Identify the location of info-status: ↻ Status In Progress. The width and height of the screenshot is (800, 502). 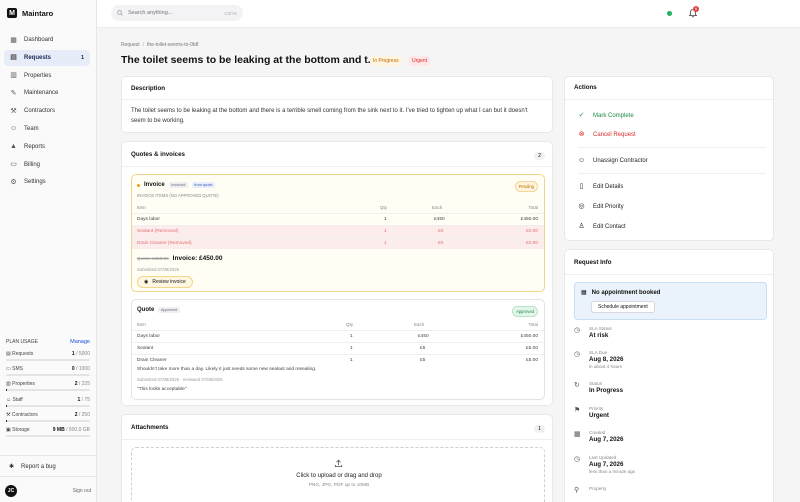
(598, 387).